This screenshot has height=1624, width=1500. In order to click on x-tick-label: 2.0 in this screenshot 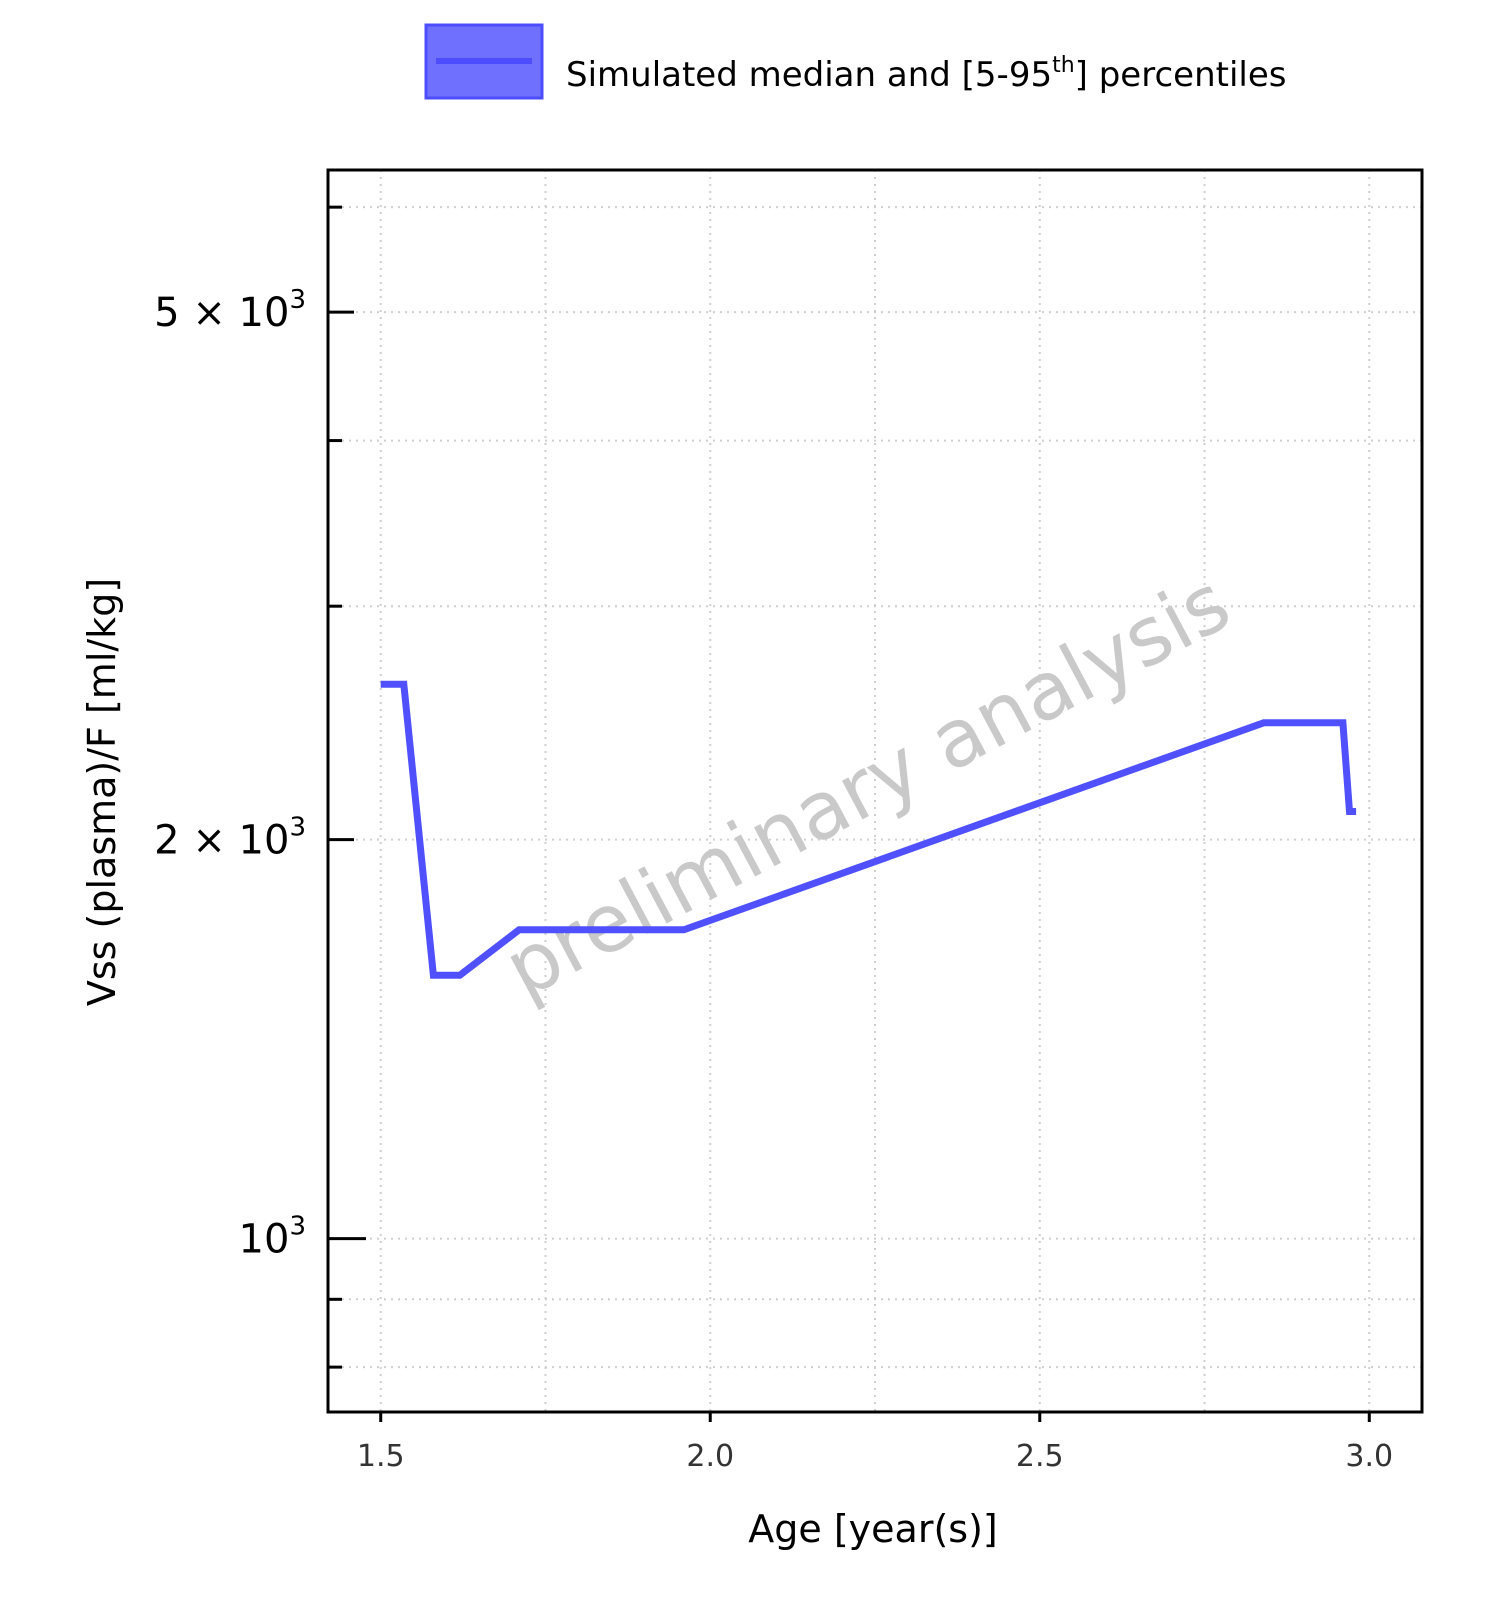, I will do `click(710, 1456)`.